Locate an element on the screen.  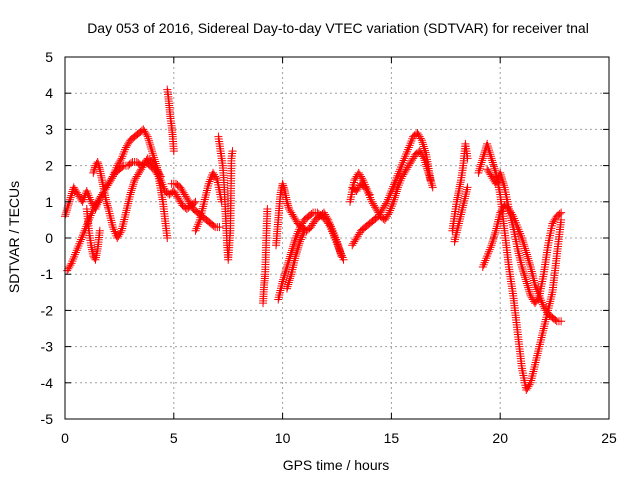
x-tick-label: 25 is located at coordinates (609, 438).